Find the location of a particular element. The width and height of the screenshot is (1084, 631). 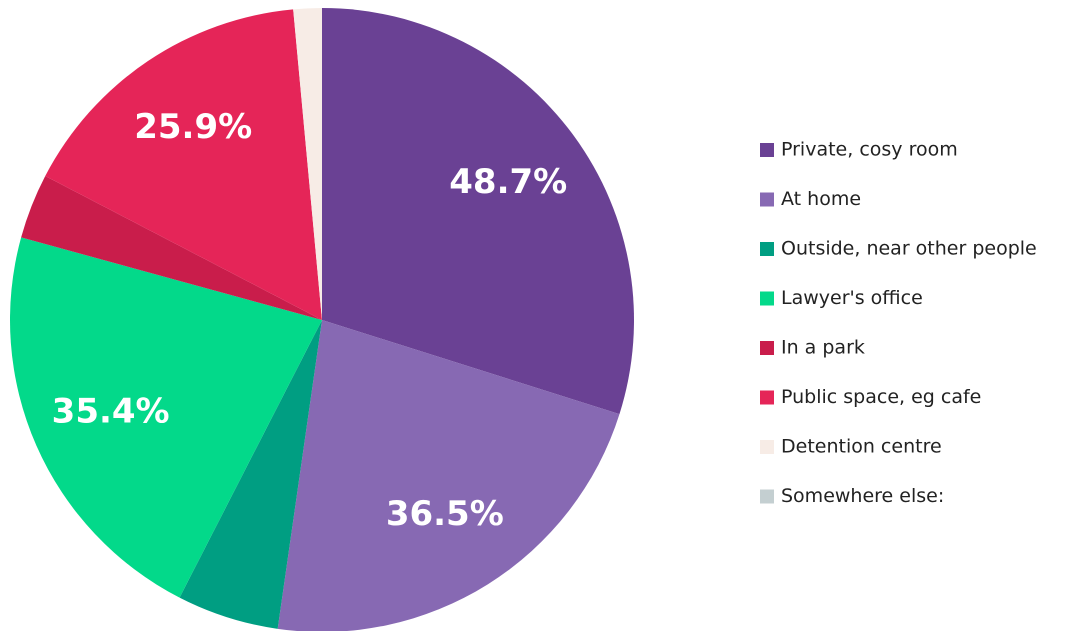

legend-label: Private, cosy room is located at coordinates (869, 150).